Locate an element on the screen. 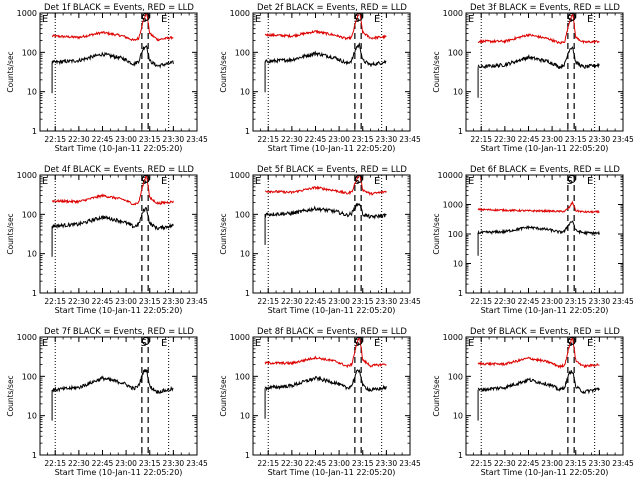  x-axis-label: Start Time (10-Jan-11 22:05:20) is located at coordinates (119, 148).